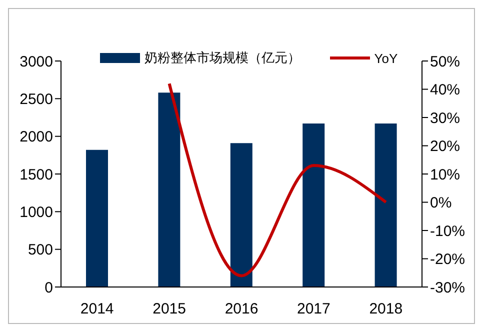 Image resolution: width=483 pixels, height=332 pixels. What do you see at coordinates (241, 309) in the screenshot?
I see `x-tick-label: 2016` at bounding box center [241, 309].